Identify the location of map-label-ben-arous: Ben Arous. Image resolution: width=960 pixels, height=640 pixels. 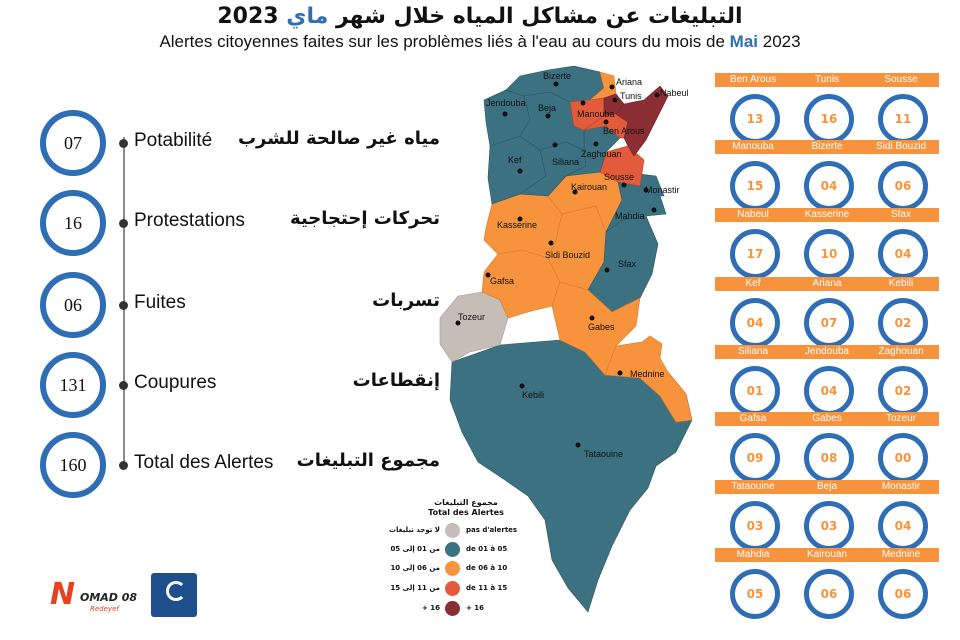
(624, 131).